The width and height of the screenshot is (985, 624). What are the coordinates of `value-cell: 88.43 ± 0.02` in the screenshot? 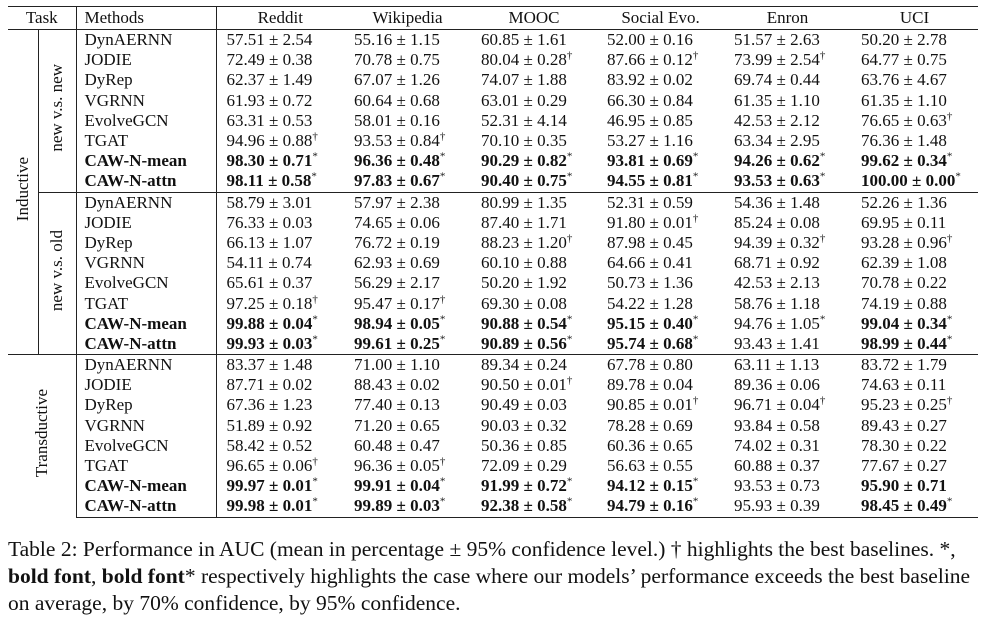 It's located at (407, 385).